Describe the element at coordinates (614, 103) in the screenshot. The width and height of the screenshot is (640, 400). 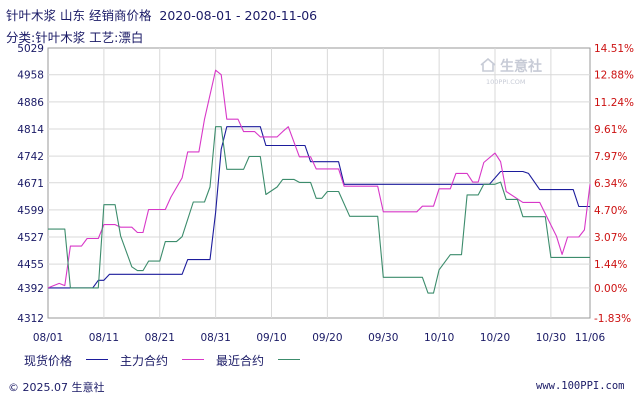
I see `y-tick-label-right: 11.24%` at that location.